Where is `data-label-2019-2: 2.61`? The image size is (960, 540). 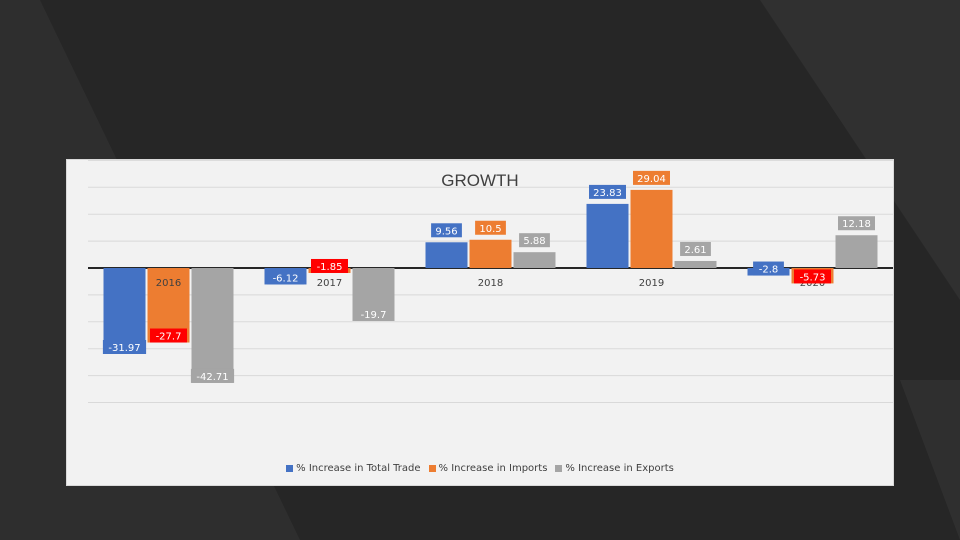
data-label-2019-2: 2.61 is located at coordinates (695, 248).